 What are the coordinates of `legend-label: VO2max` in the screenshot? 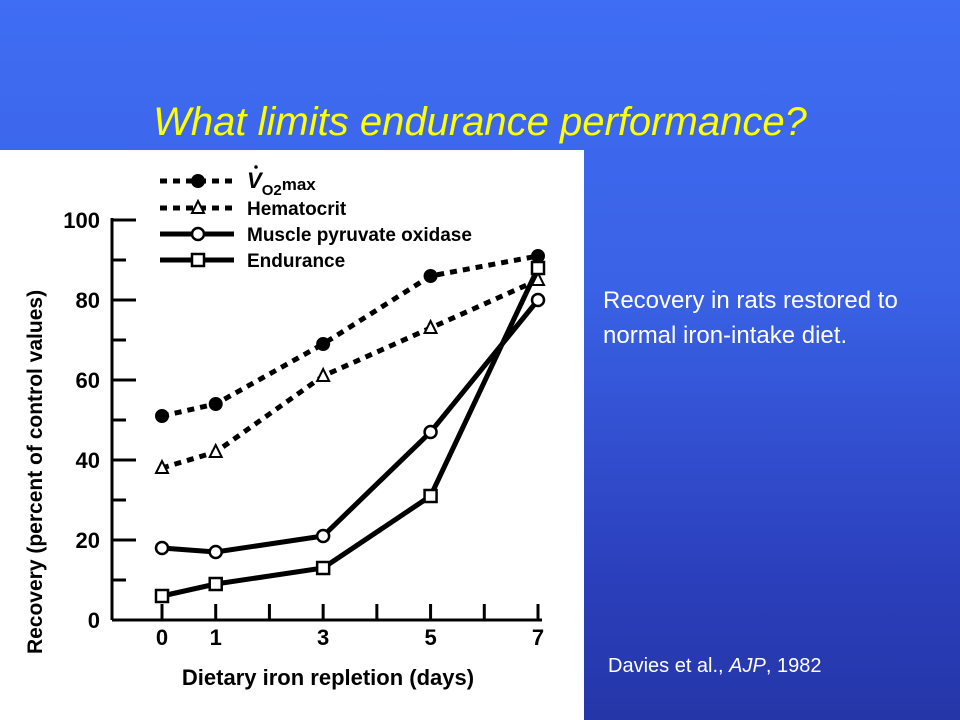 It's located at (281, 183).